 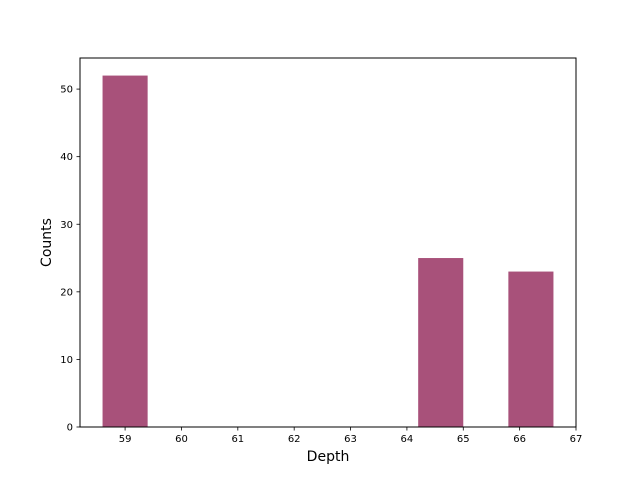 What do you see at coordinates (328, 457) in the screenshot?
I see `x-axis-label: Depth` at bounding box center [328, 457].